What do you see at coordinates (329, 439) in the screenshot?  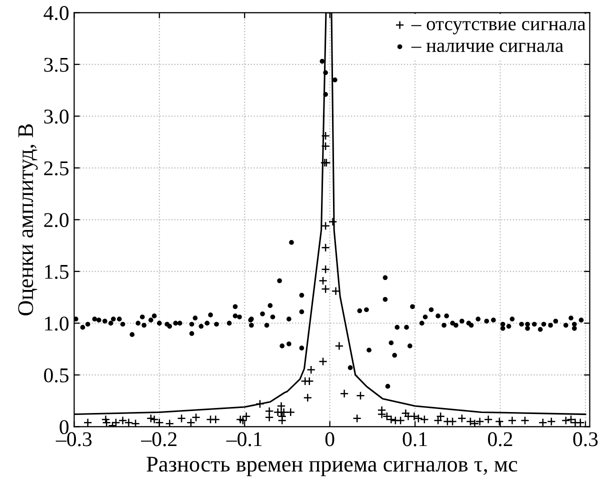 I see `x-tick-label: 0` at bounding box center [329, 439].